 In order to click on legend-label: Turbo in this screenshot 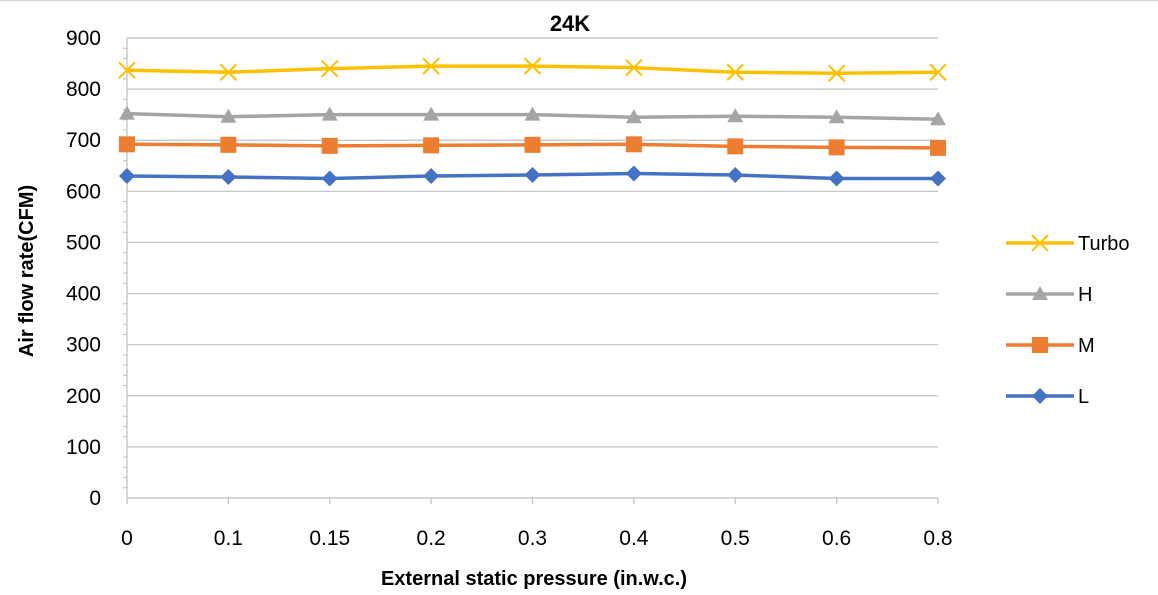, I will do `click(1104, 244)`.